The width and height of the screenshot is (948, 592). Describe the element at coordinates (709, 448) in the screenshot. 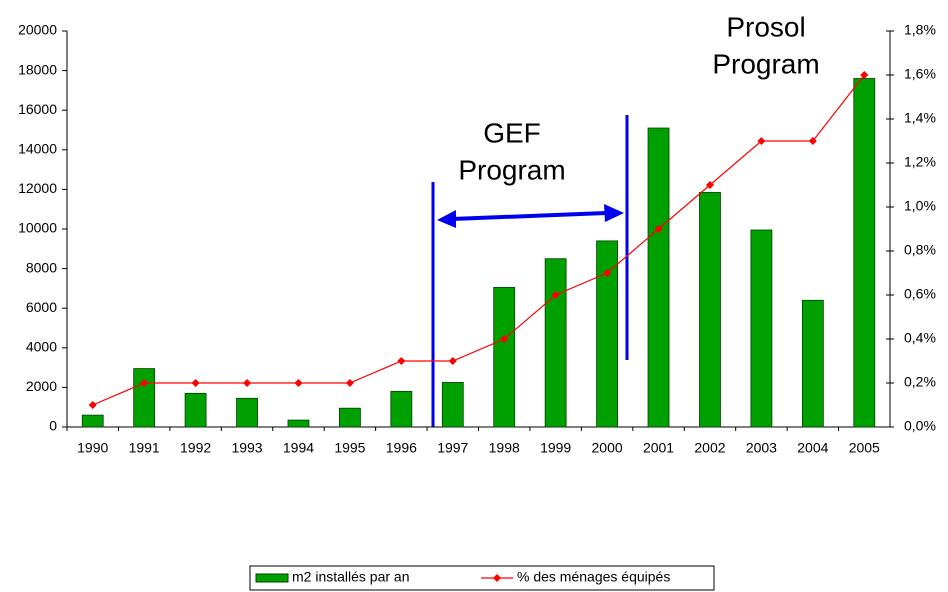

I see `x-tick-label: 2002` at that location.